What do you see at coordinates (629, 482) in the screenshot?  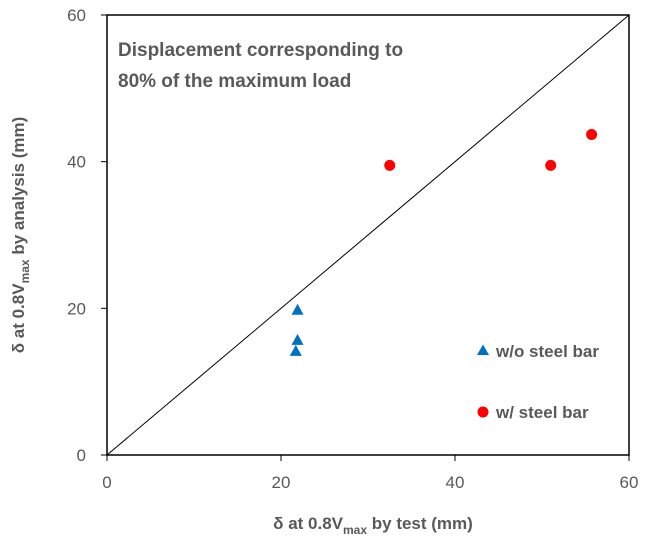 I see `x-tick-label: 60` at bounding box center [629, 482].